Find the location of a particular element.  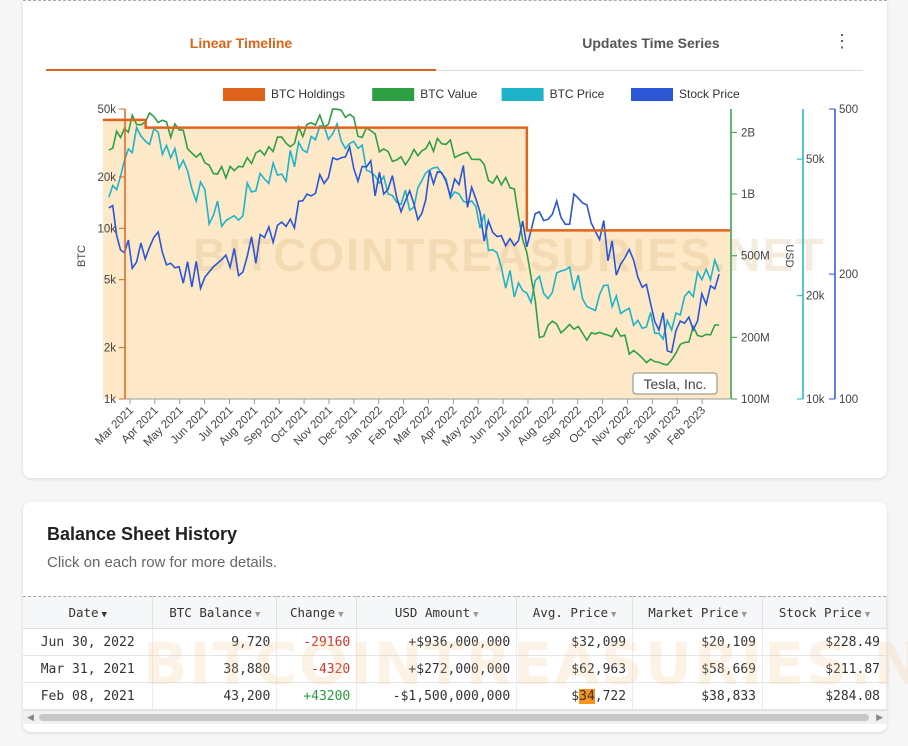

btc-price-axis-tick-label: 10k is located at coordinates (815, 400).